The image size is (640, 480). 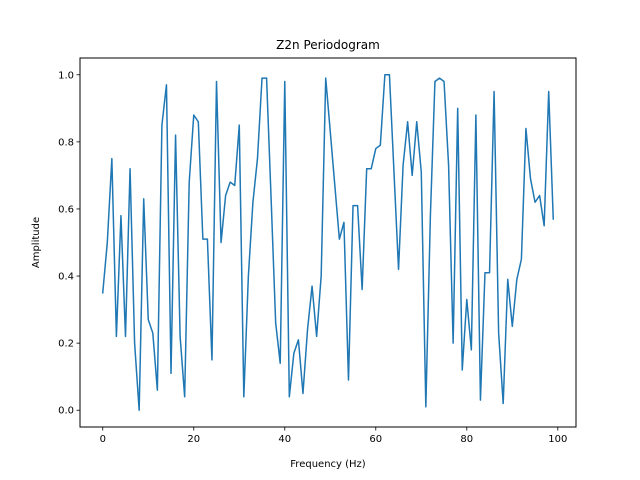 What do you see at coordinates (66, 75) in the screenshot?
I see `y-tick-label: 1.0` at bounding box center [66, 75].